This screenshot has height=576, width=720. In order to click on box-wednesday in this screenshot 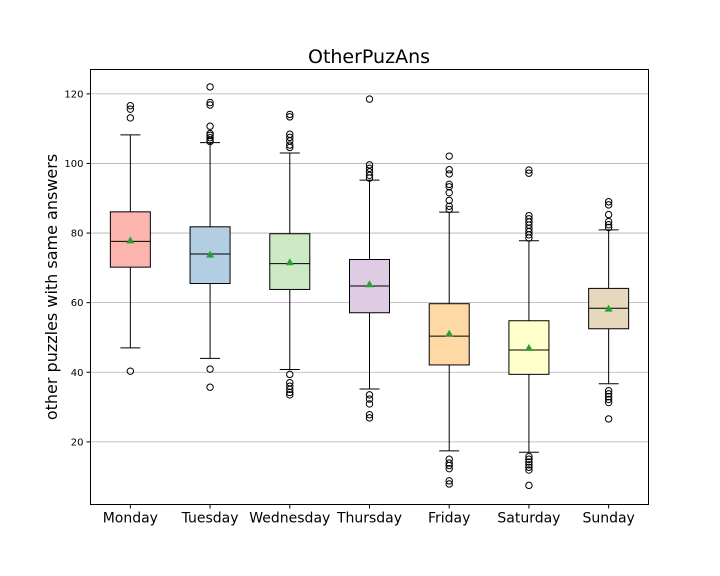, I will do `click(290, 254)`.